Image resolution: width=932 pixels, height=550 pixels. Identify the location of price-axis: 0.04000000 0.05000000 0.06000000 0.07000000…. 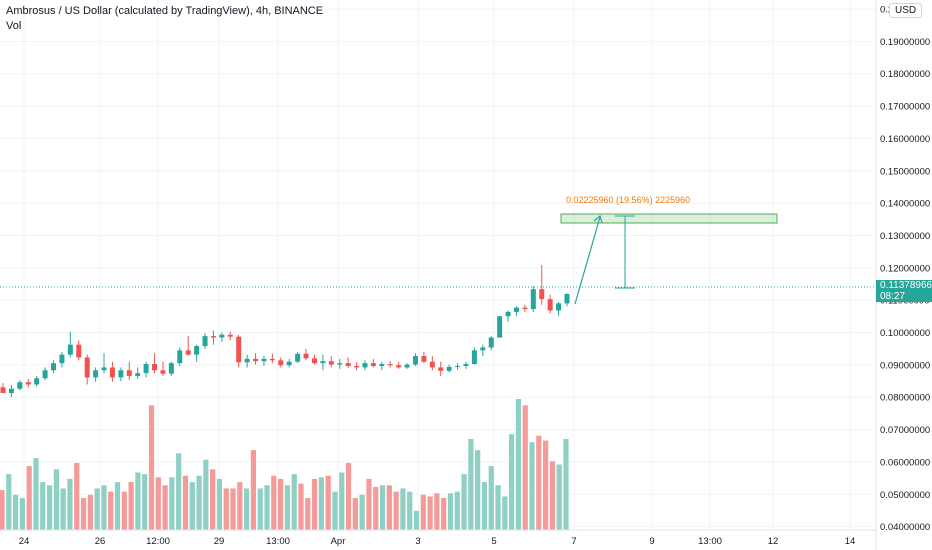
(905, 269).